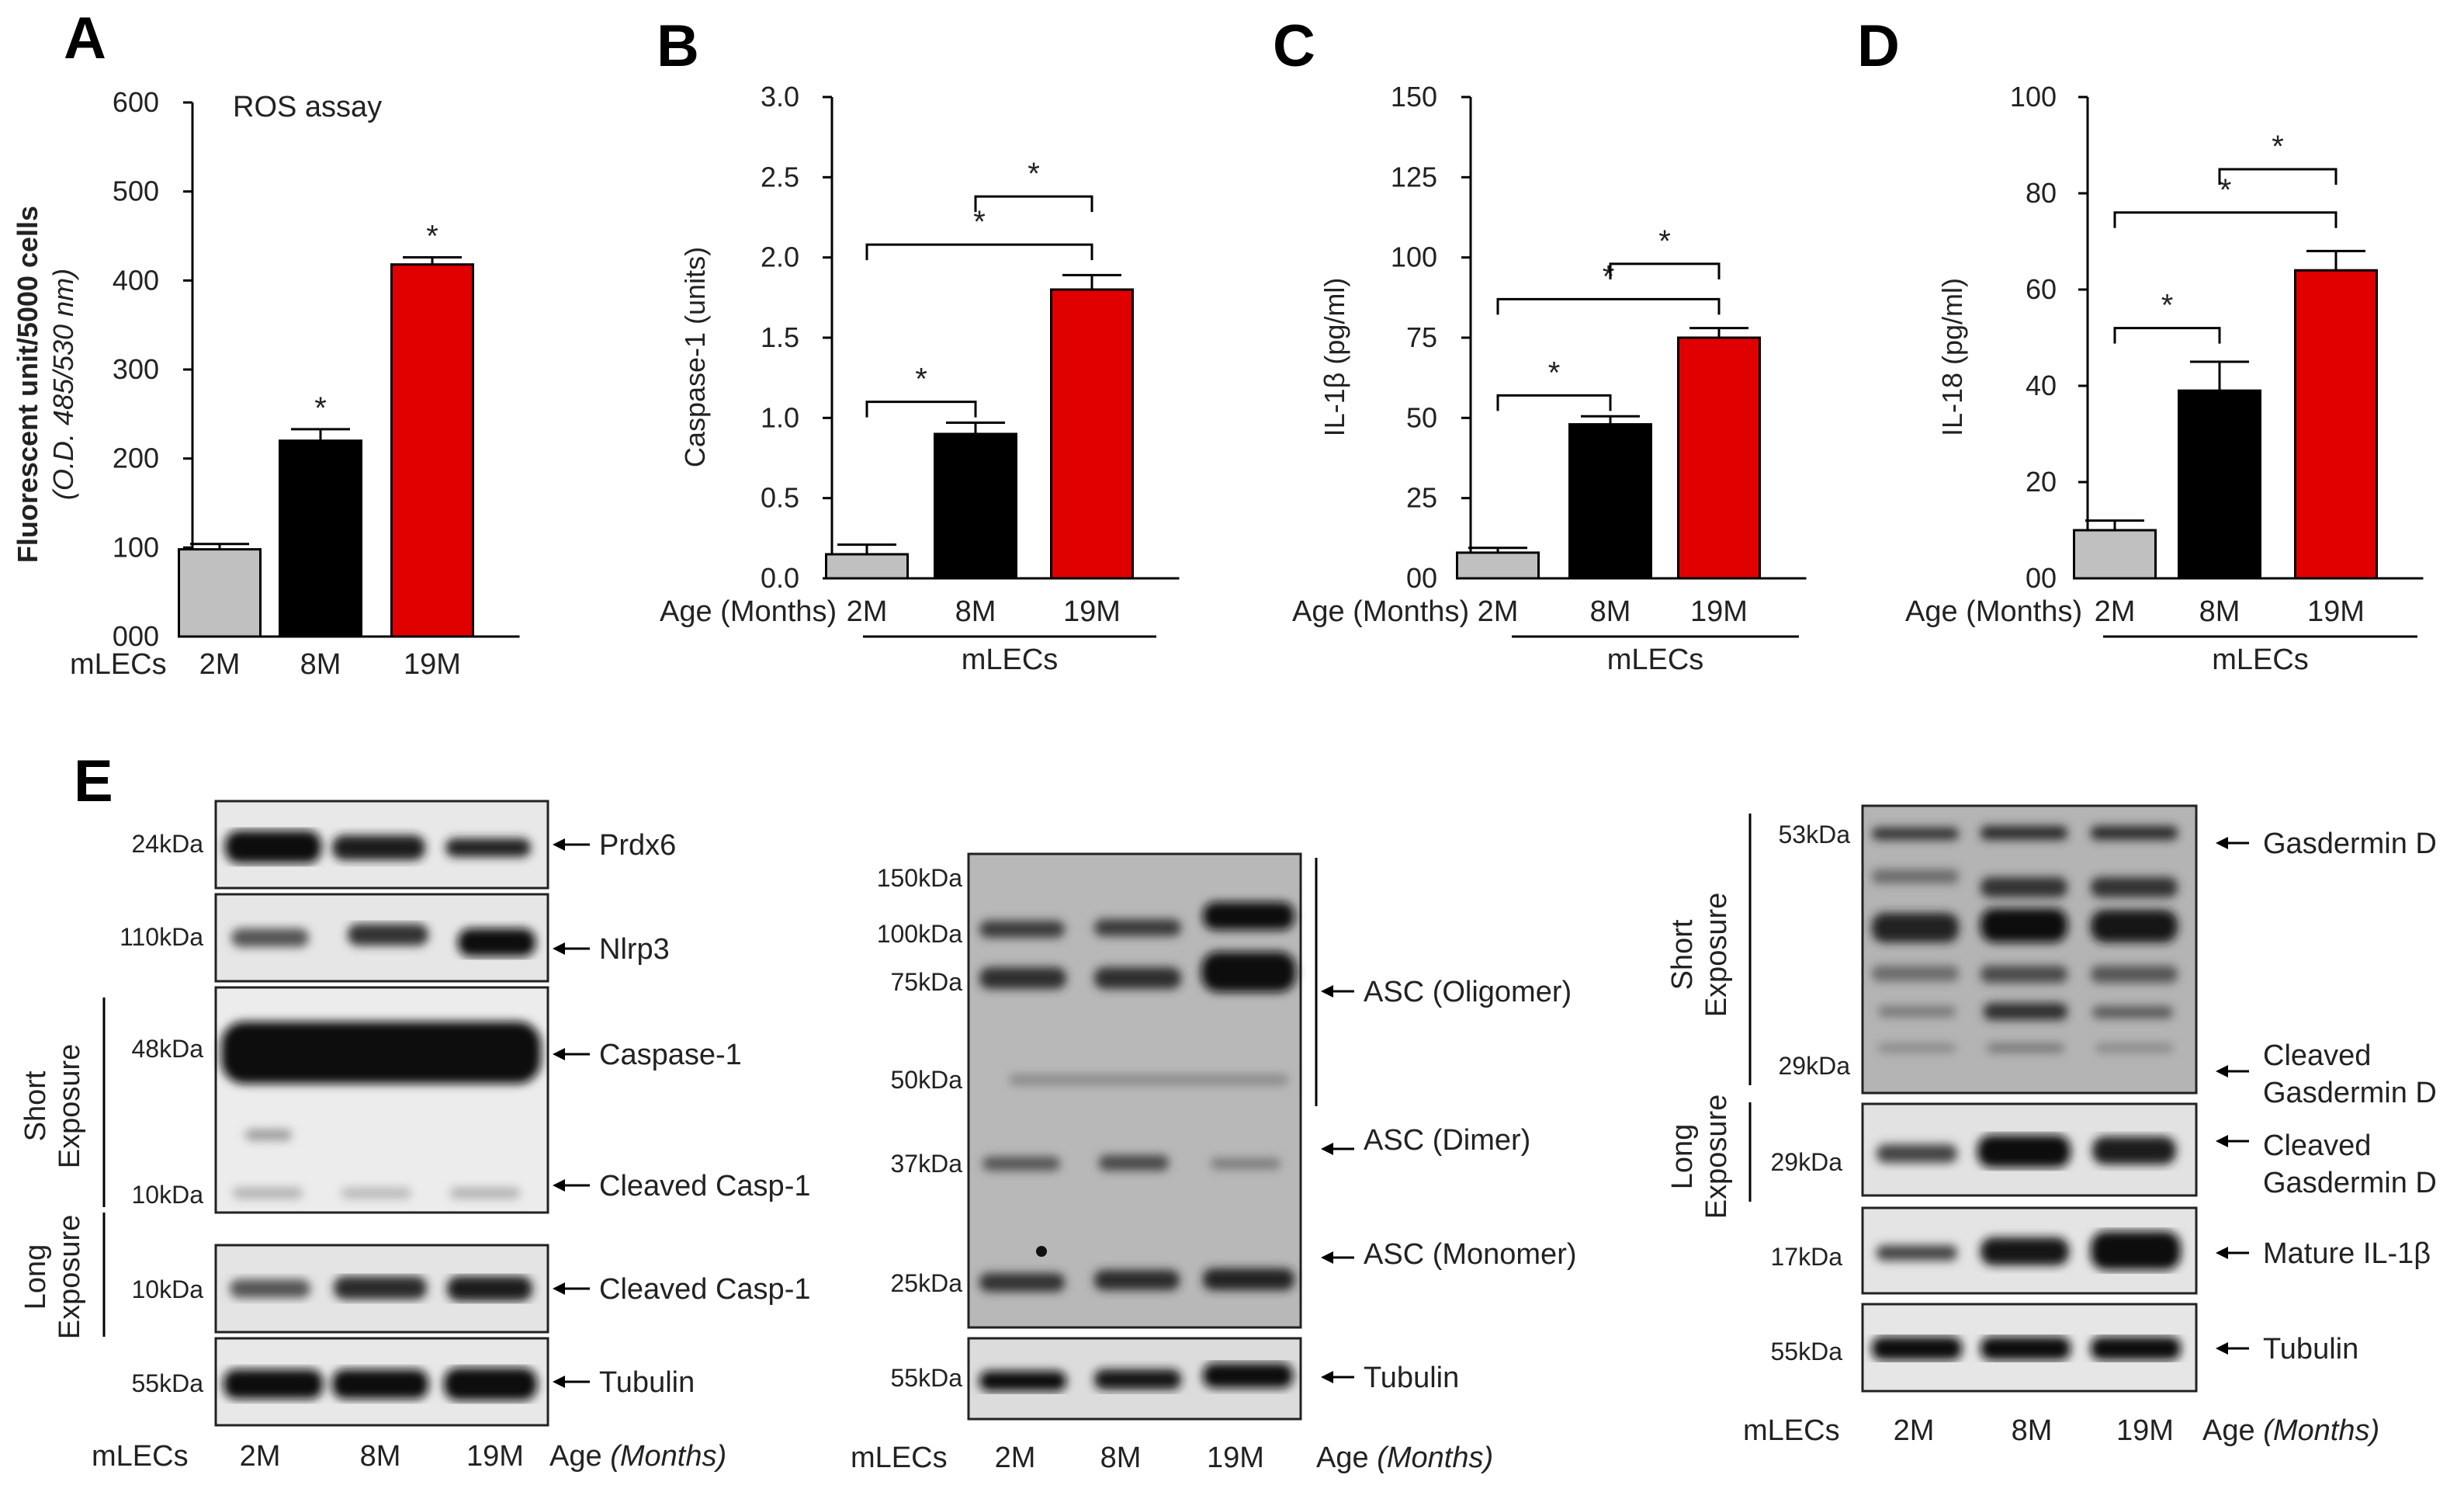  What do you see at coordinates (1468, 992) in the screenshot?
I see `band-label: ASC (Oligomer)` at bounding box center [1468, 992].